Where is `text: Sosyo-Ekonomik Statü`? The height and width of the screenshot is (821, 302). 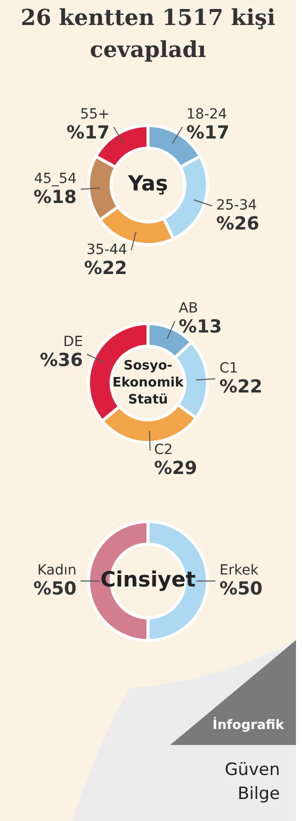
text: Sosyo-Ekonomik Statü is located at coordinates (148, 383).